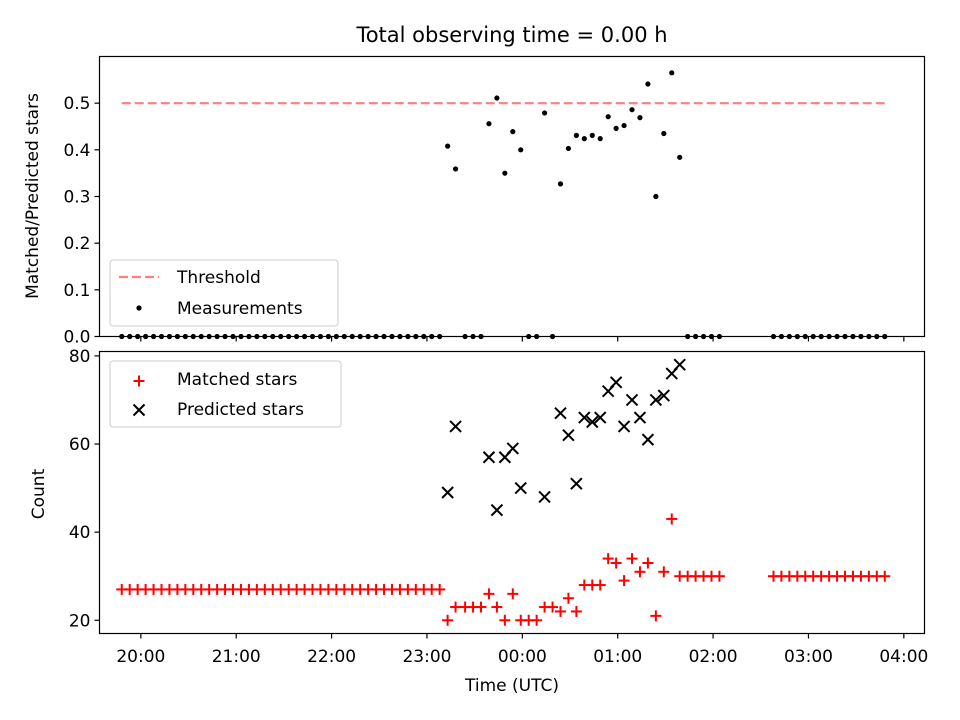 The height and width of the screenshot is (720, 960). What do you see at coordinates (80, 357) in the screenshot?
I see `bottom-y-tick-label: 80` at bounding box center [80, 357].